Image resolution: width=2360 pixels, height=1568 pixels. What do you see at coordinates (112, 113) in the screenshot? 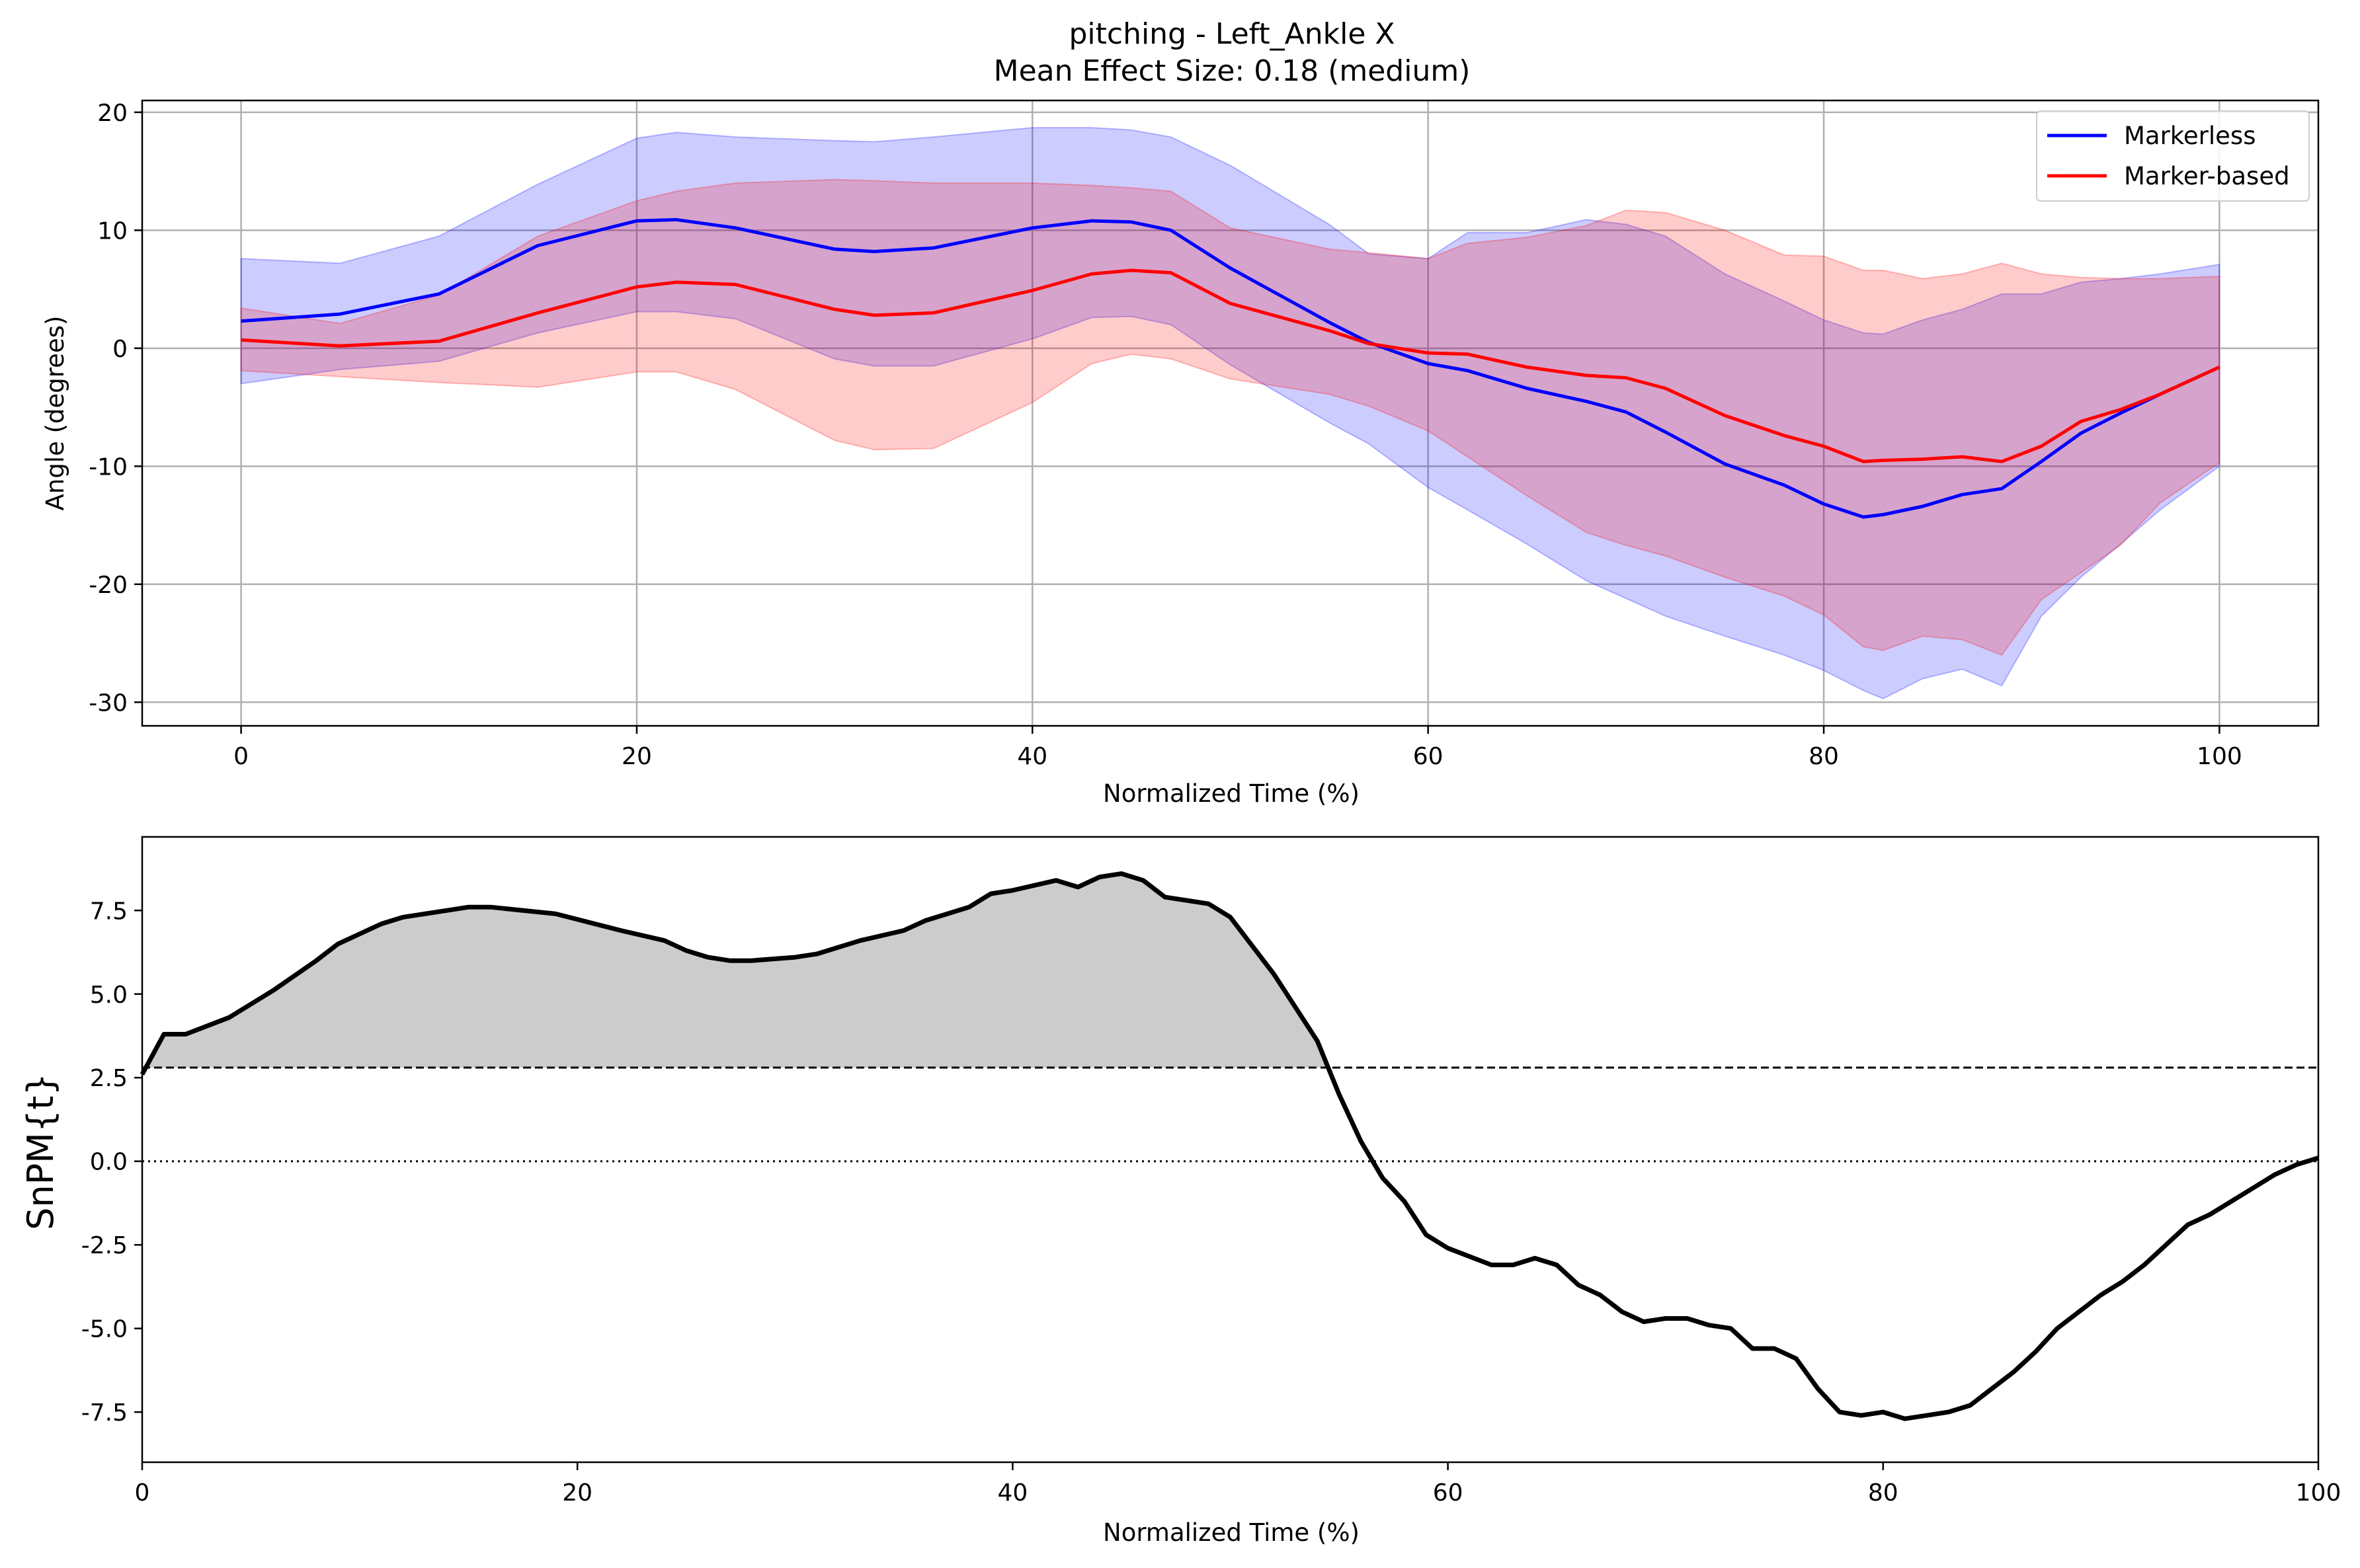
I see `top-y-tick-label: 20` at bounding box center [112, 113].